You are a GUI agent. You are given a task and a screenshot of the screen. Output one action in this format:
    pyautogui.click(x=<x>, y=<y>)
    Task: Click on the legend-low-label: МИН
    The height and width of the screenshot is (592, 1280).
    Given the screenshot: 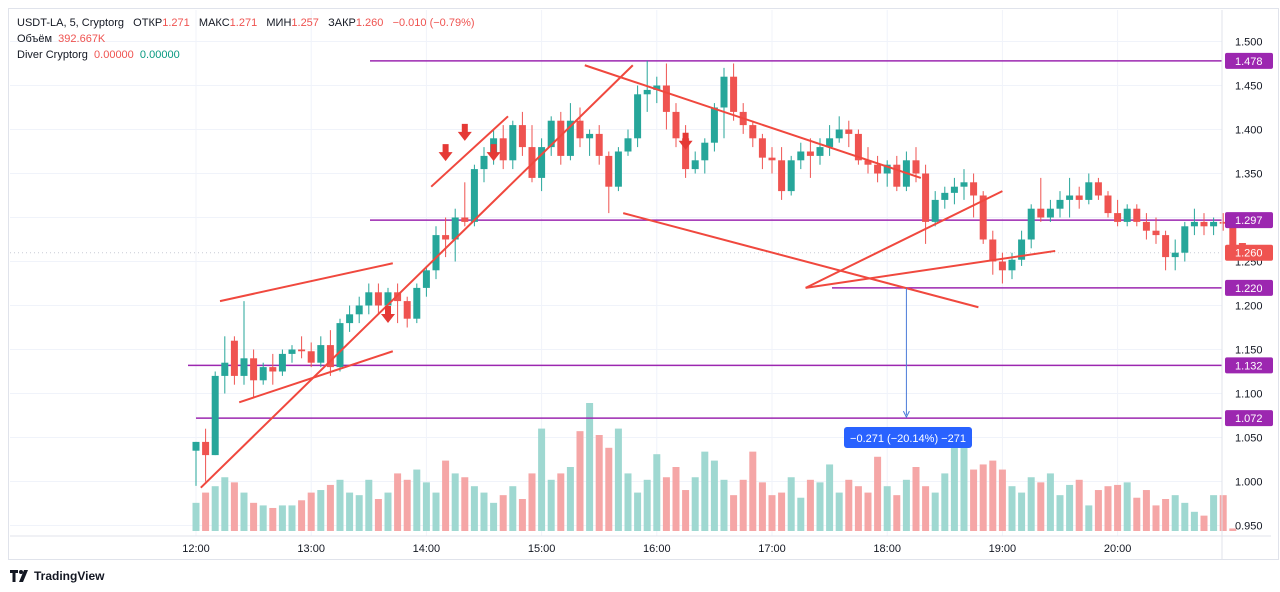 What is the action you would take?
    pyautogui.click(x=279, y=23)
    